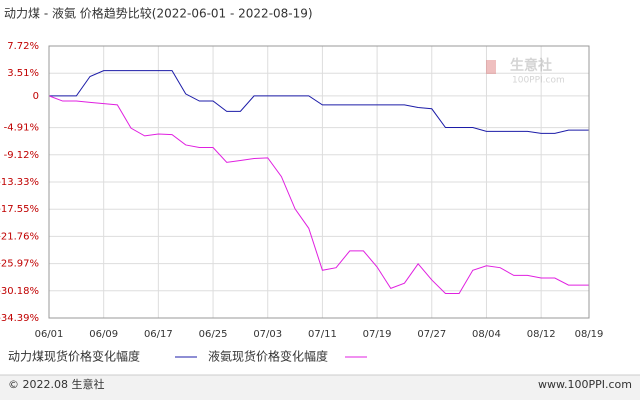 Image resolution: width=640 pixels, height=400 pixels. Describe the element at coordinates (158, 334) in the screenshot. I see `x-tick-label: 06/17` at that location.